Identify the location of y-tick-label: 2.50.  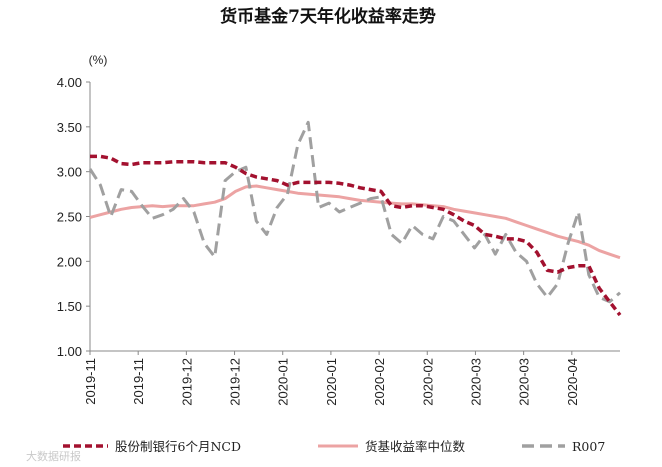
(69, 217).